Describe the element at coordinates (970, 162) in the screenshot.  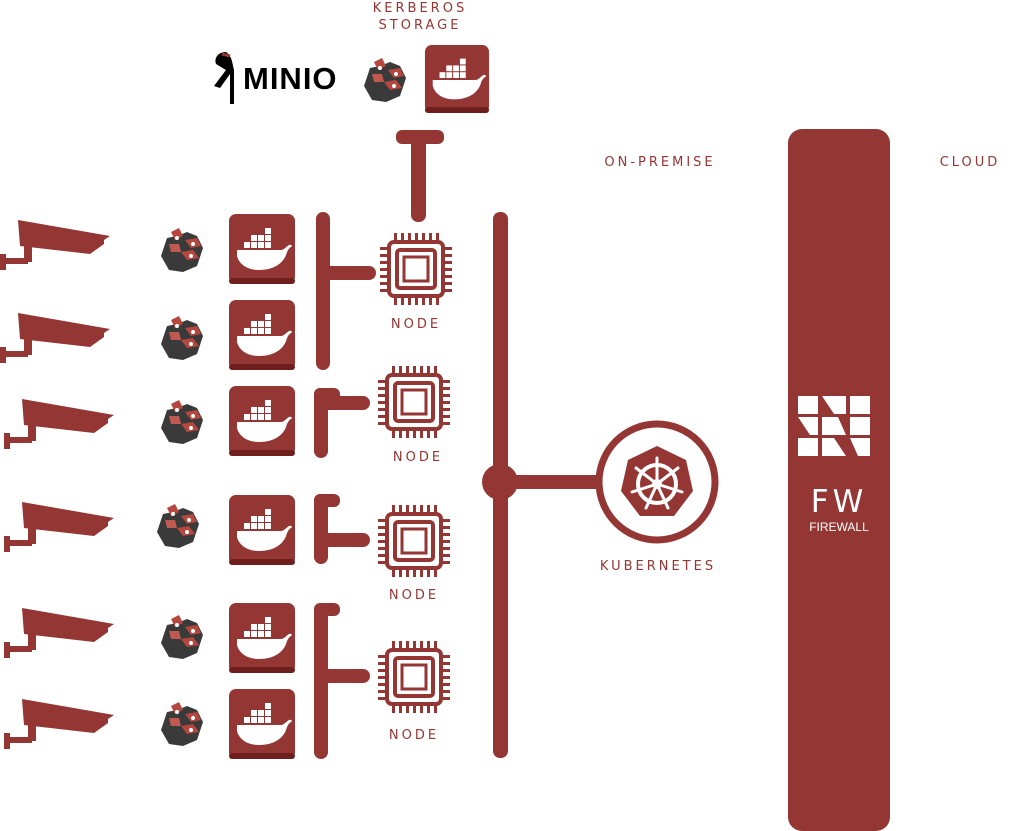
I see `cloud-label: CLOUD` at that location.